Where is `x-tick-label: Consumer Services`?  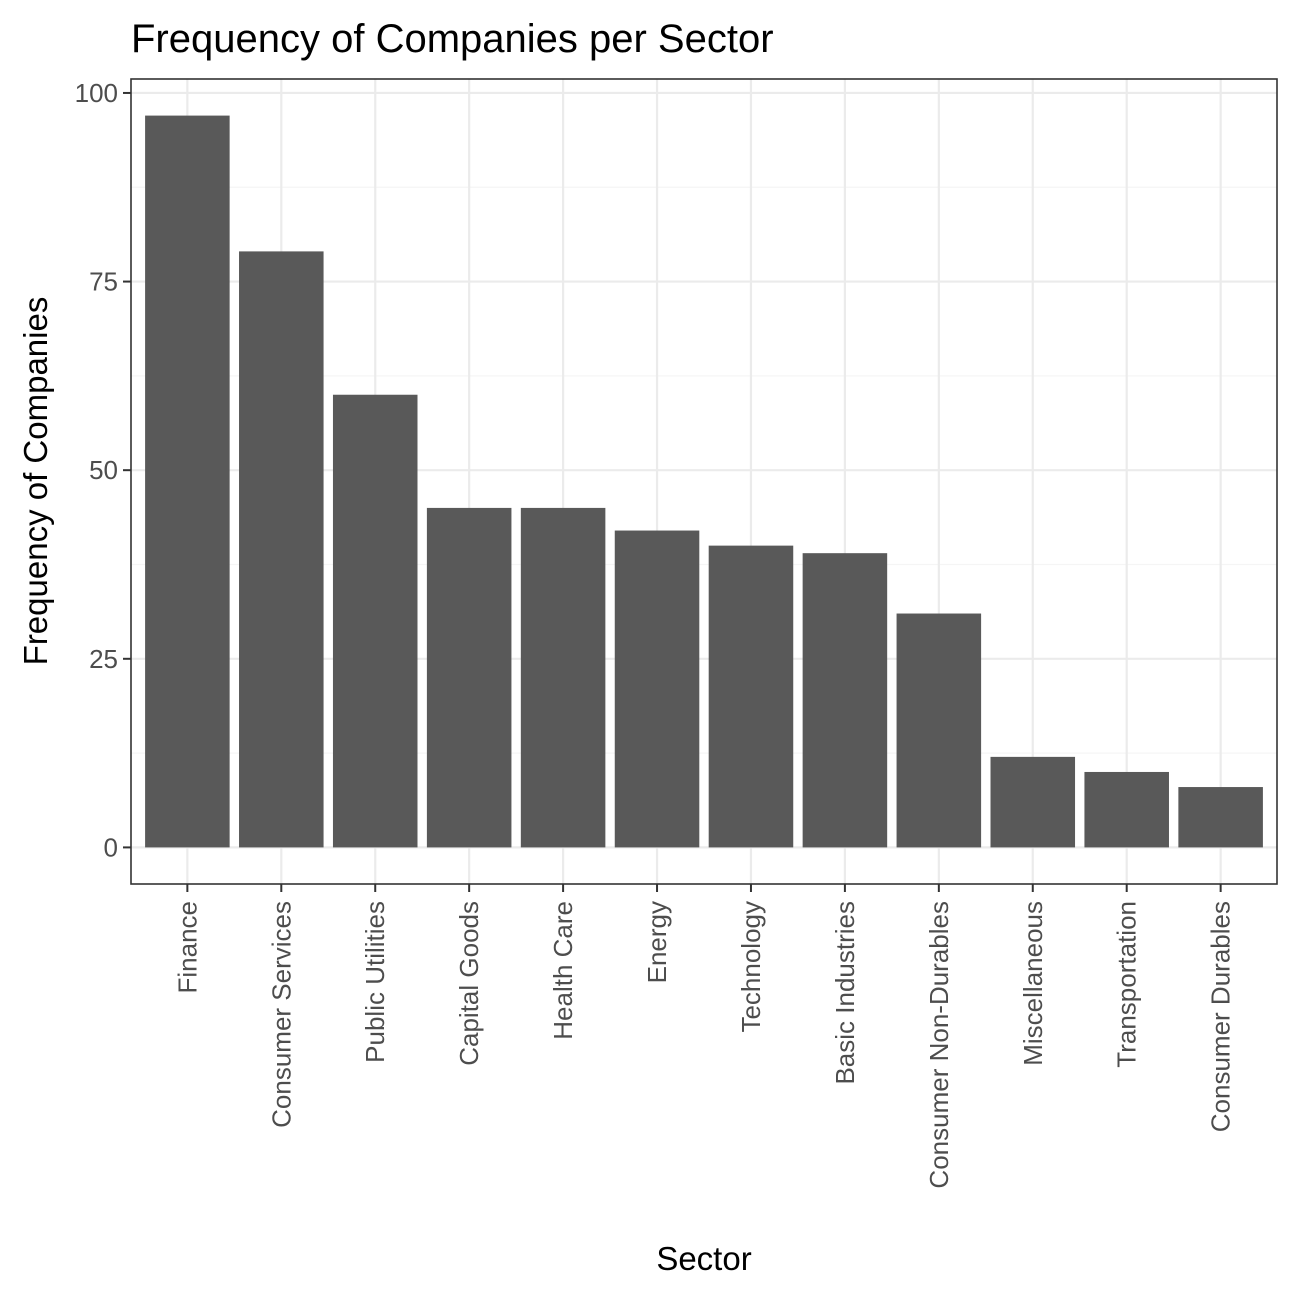
x-tick-label: Consumer Services is located at coordinates (281, 1014).